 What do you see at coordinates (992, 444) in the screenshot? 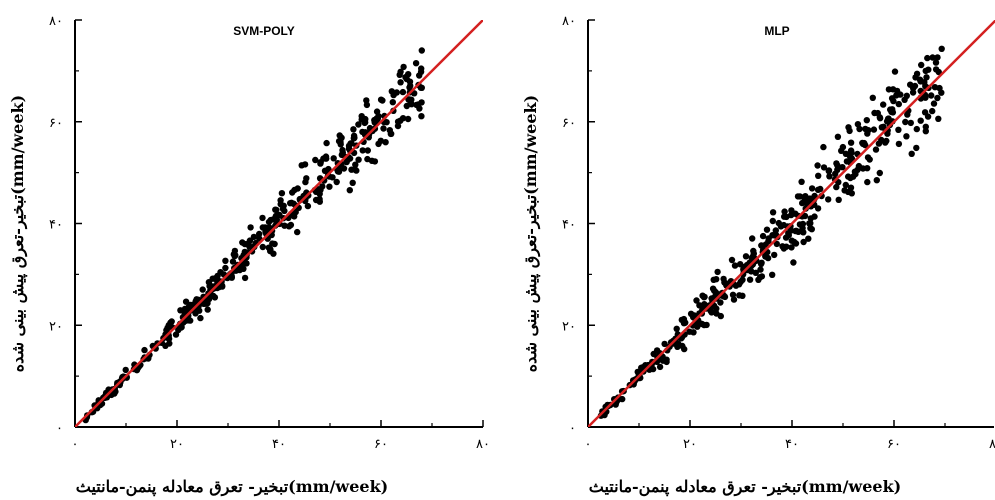
I see `x-tick-label: ۸۰` at bounding box center [992, 444].